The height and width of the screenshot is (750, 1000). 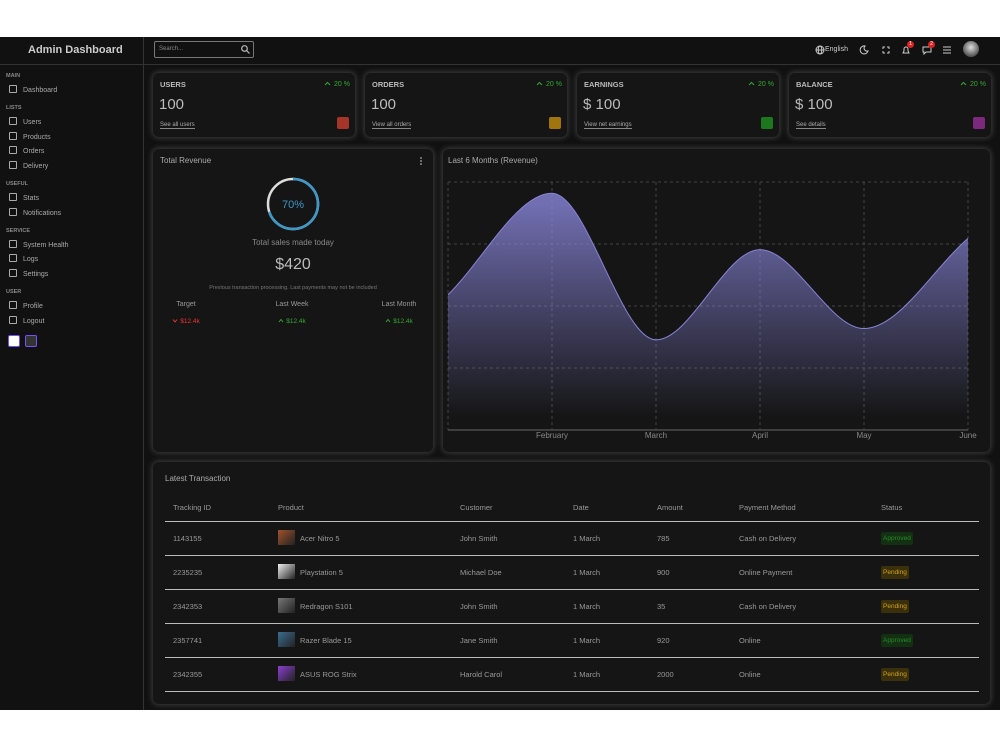 I want to click on sidebar-item: Logs, so click(x=23, y=258).